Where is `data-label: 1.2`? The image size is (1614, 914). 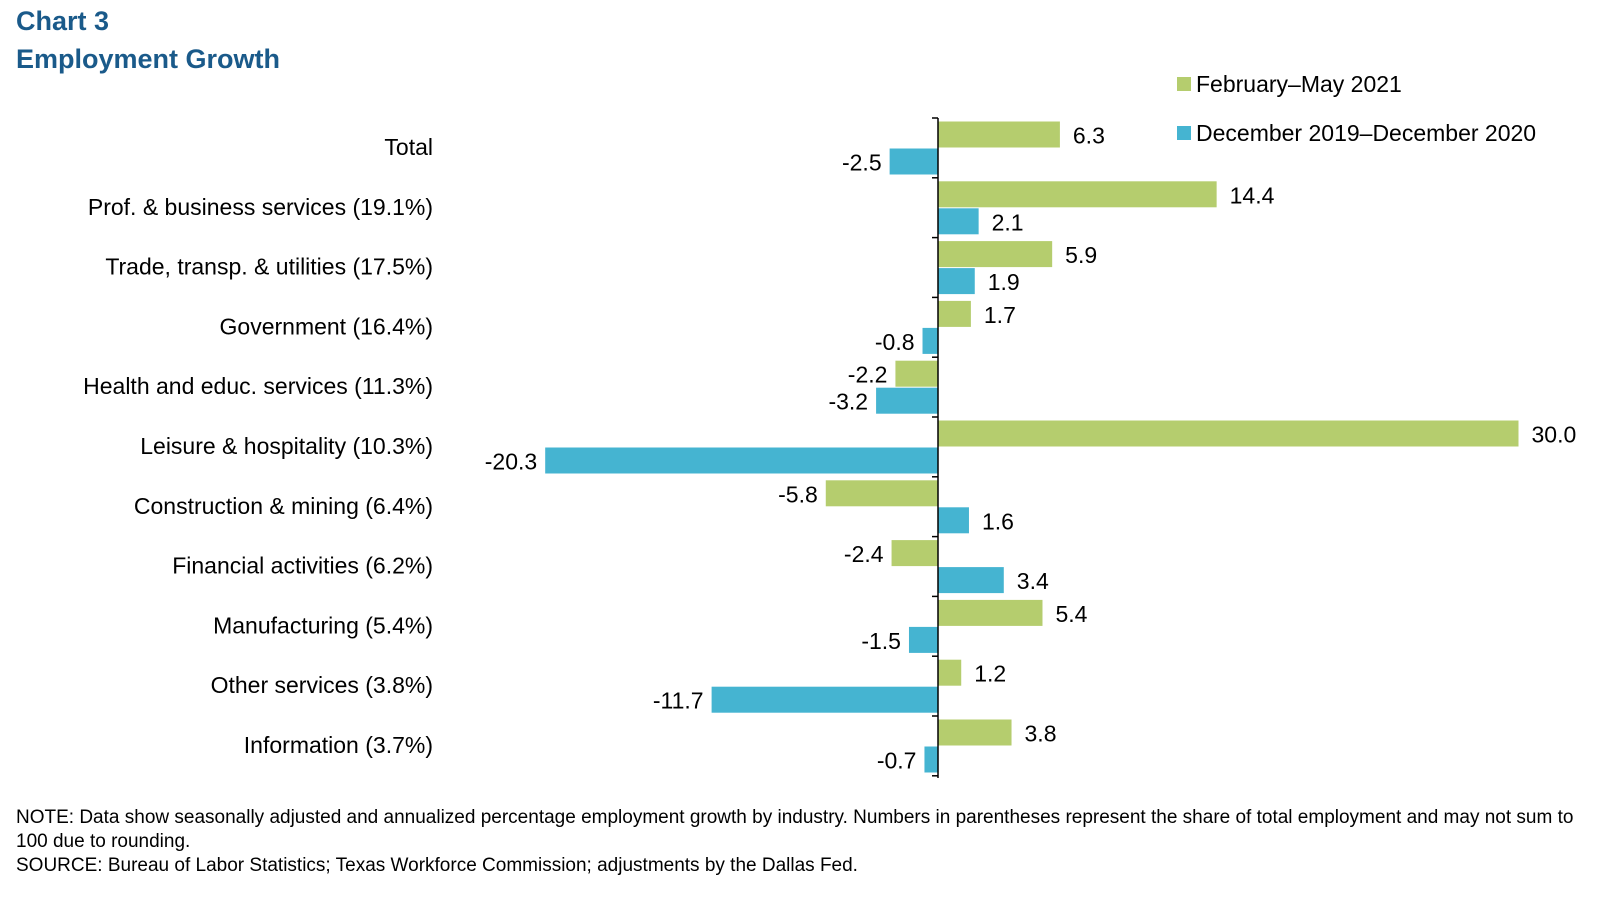 data-label: 1.2 is located at coordinates (990, 674).